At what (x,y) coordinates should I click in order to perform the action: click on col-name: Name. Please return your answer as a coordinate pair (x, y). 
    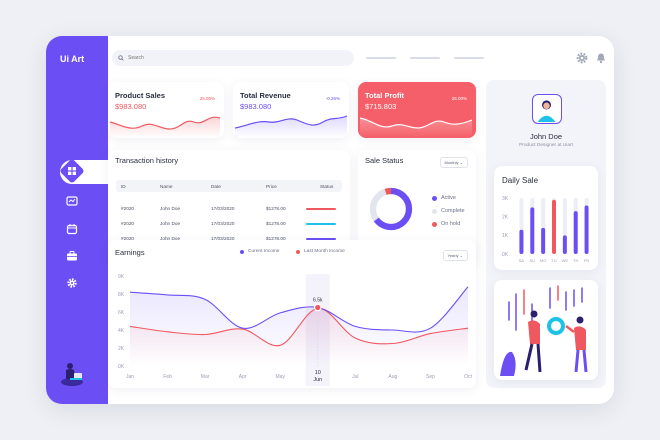
    Looking at the image, I should click on (166, 186).